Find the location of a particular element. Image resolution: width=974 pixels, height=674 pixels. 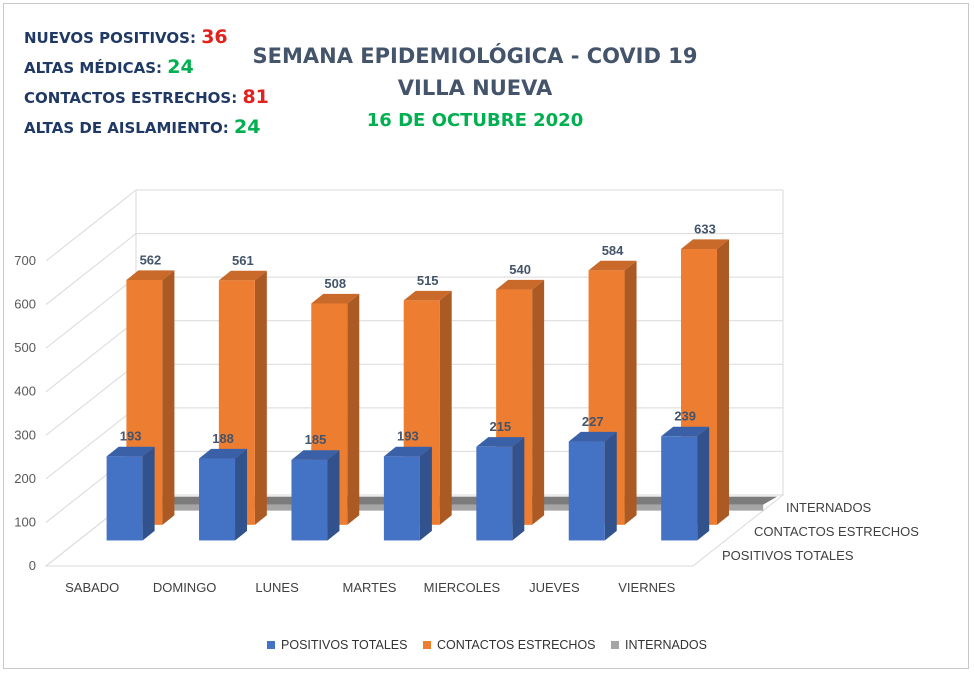

depth-axis-label: CONTACTOS ESTRECHOS is located at coordinates (836, 531).